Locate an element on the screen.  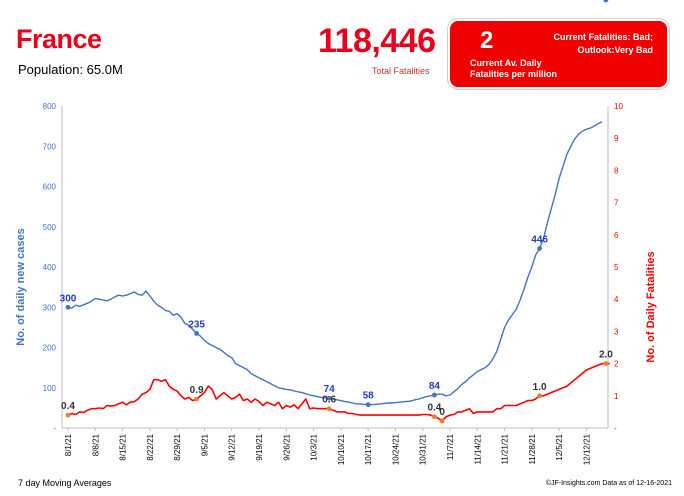
data-label-cases: 761 is located at coordinates (606, 1).